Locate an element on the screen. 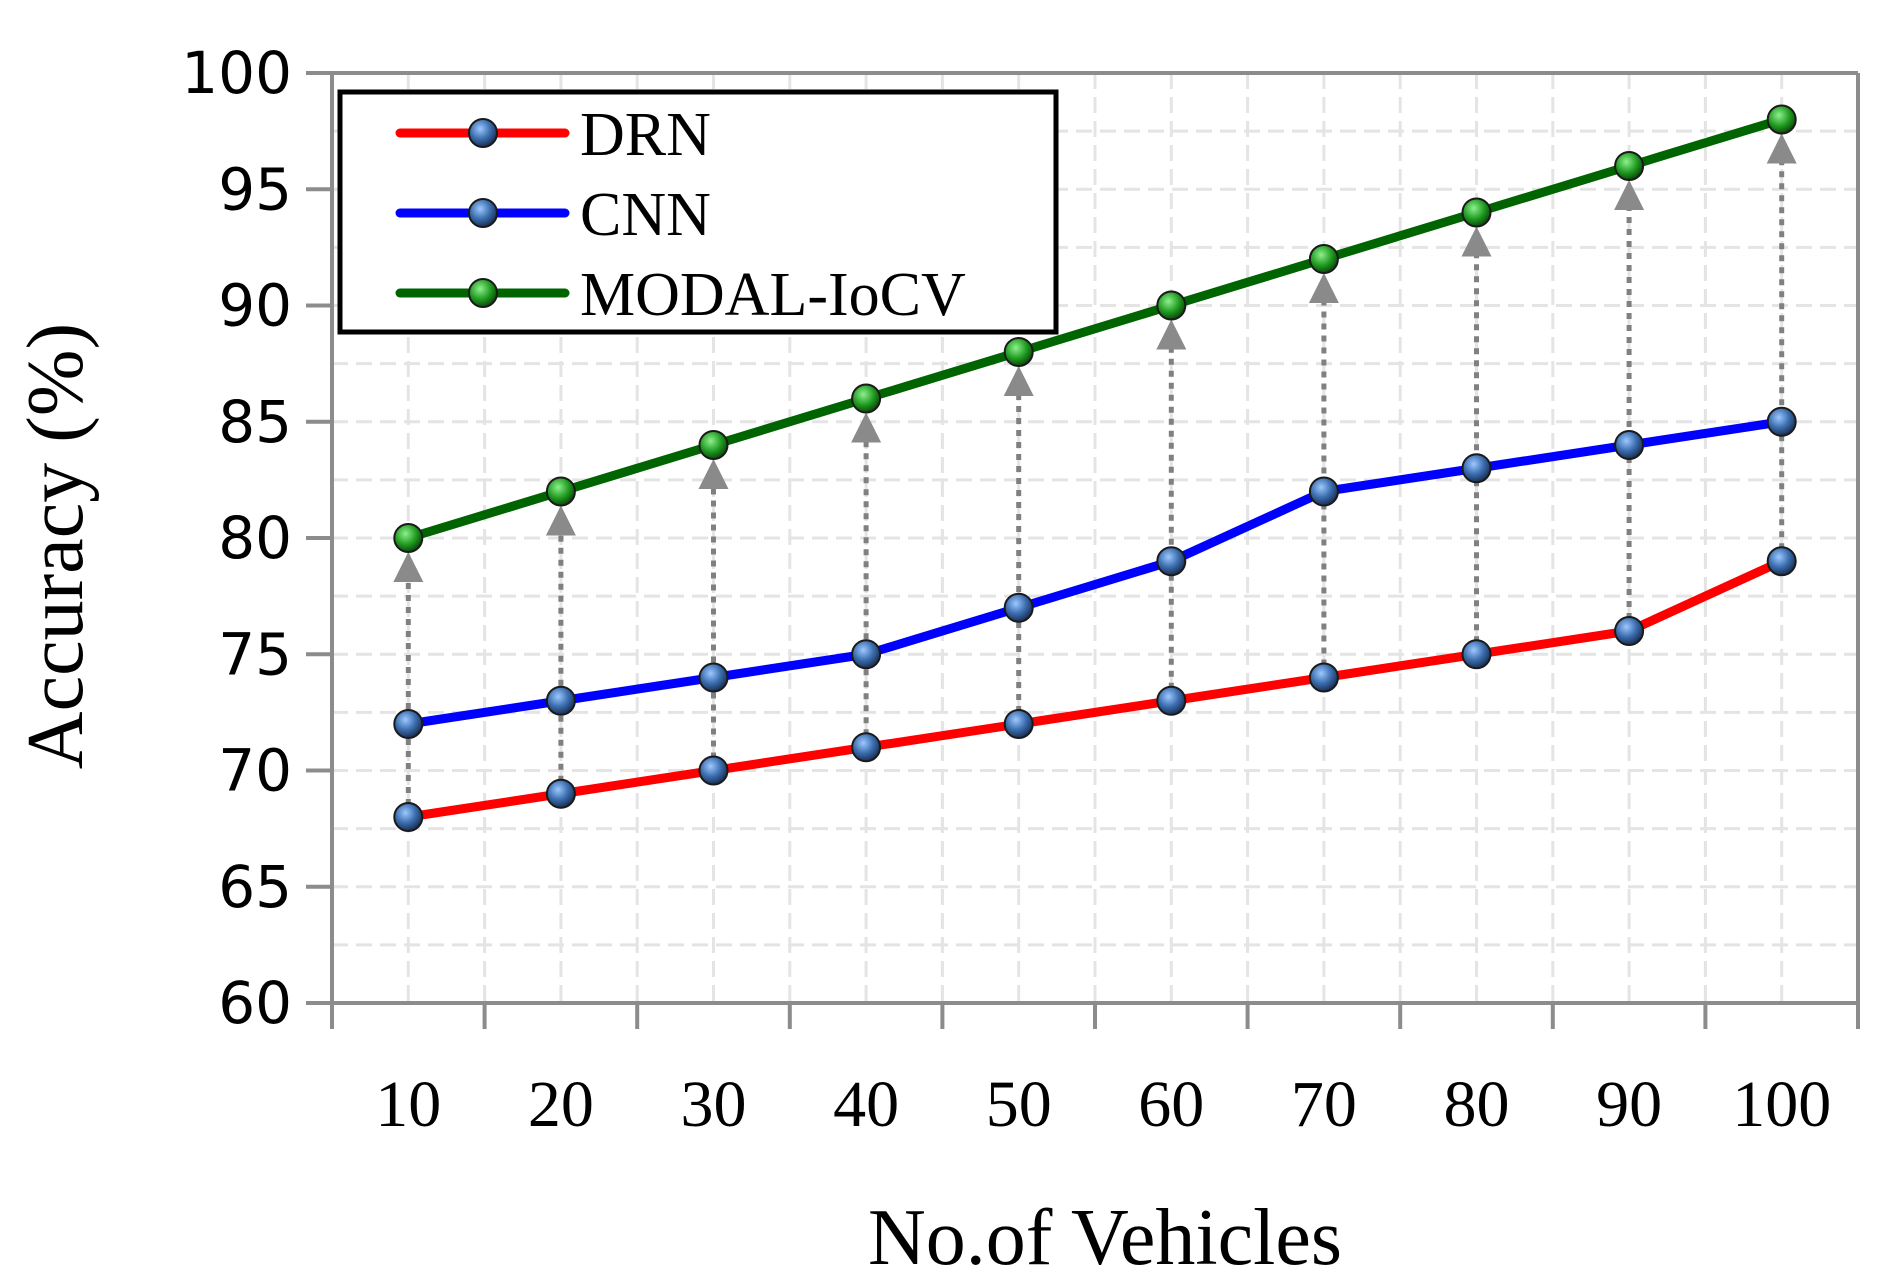 This screenshot has width=1882, height=1286. x-tick-label: 40 is located at coordinates (866, 1104).